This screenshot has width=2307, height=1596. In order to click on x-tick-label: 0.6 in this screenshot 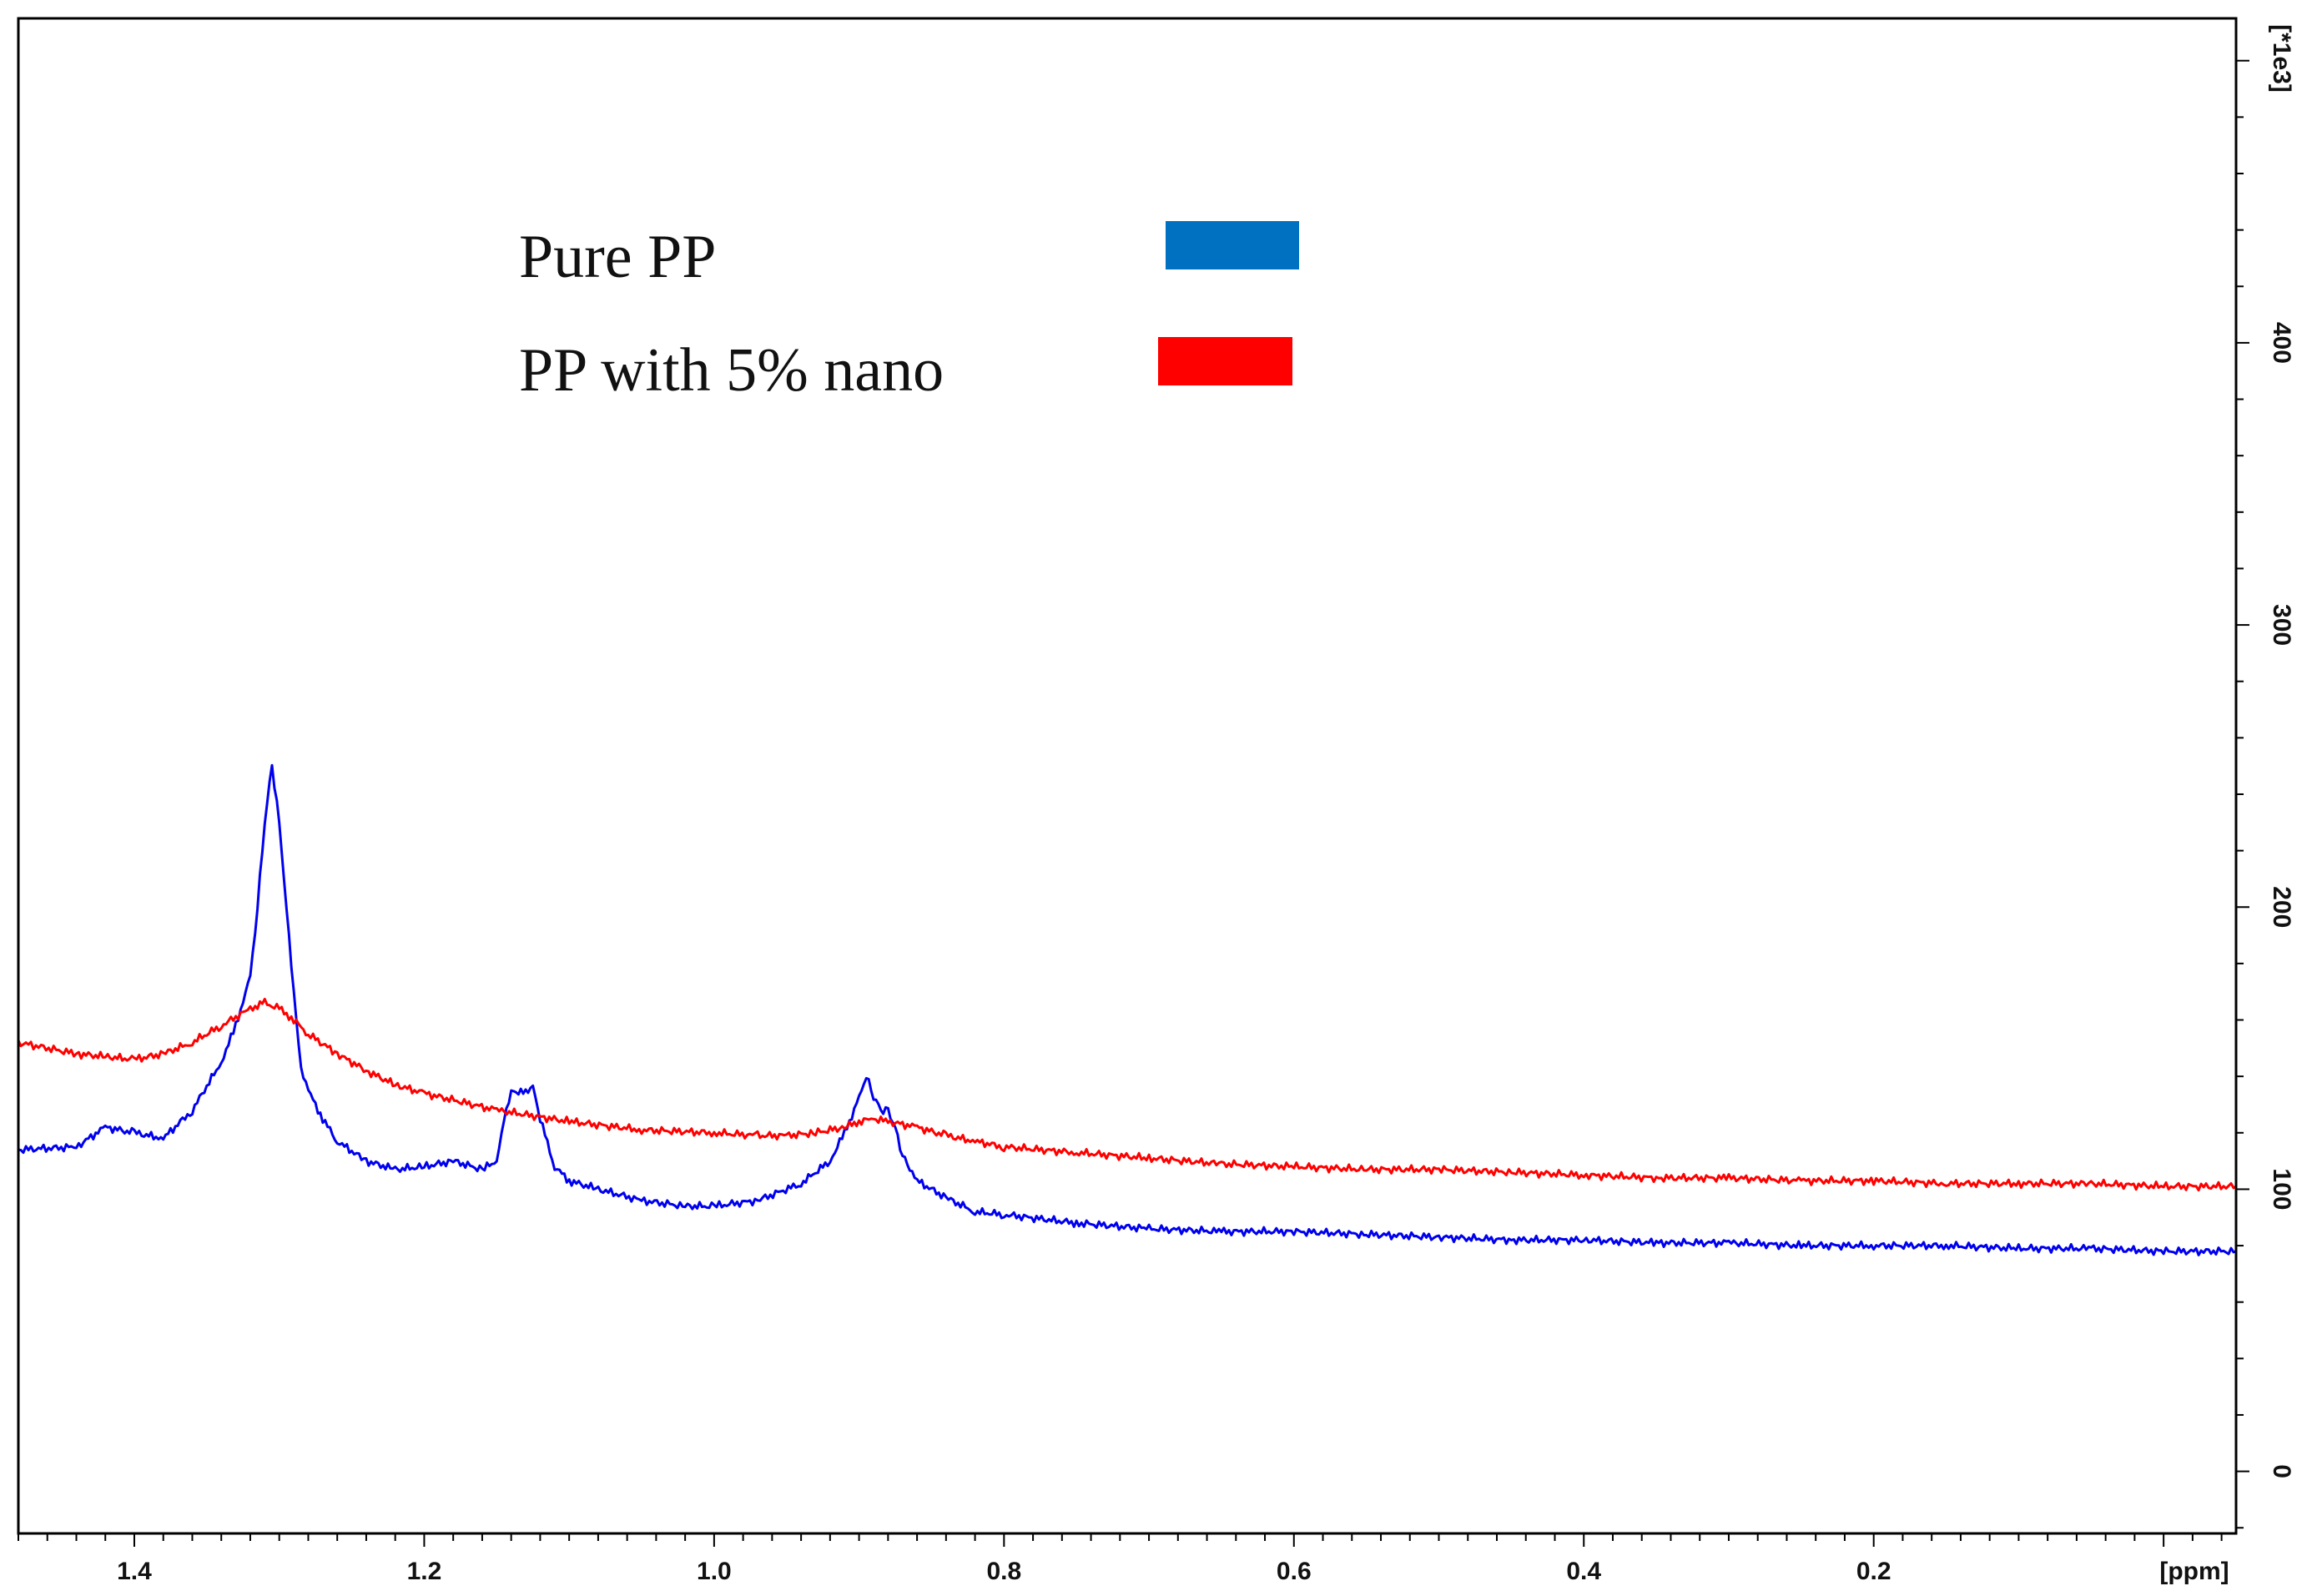, I will do `click(1294, 1571)`.